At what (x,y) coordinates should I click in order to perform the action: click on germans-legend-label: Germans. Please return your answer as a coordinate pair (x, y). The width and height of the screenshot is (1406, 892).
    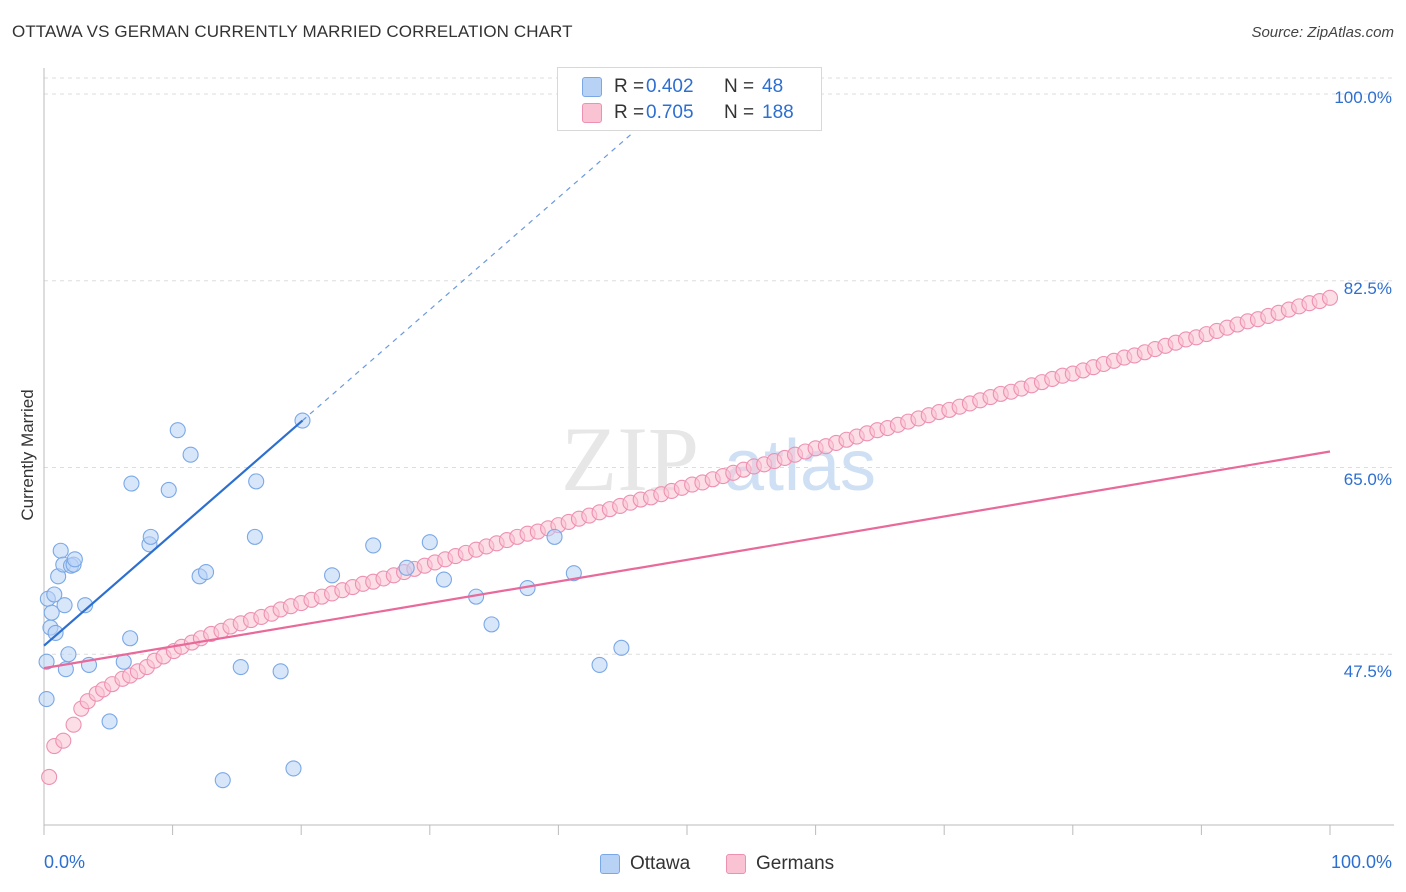
    Looking at the image, I should click on (795, 863).